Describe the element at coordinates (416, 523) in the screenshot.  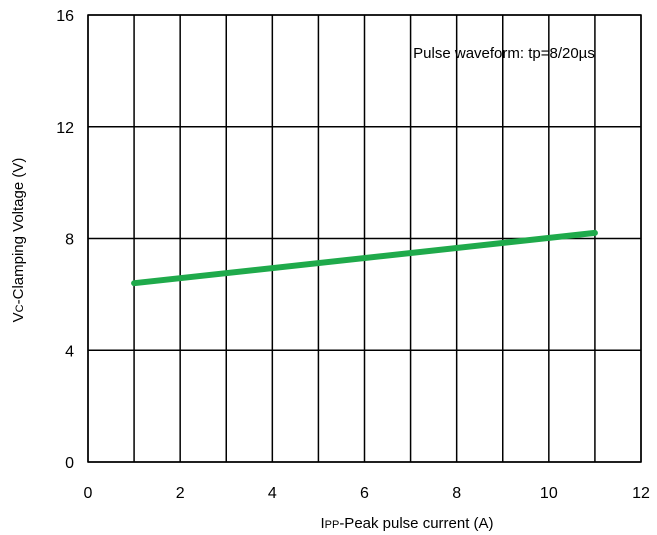
I see `x-axis-label-rest: -Peak pulse current (A)` at that location.